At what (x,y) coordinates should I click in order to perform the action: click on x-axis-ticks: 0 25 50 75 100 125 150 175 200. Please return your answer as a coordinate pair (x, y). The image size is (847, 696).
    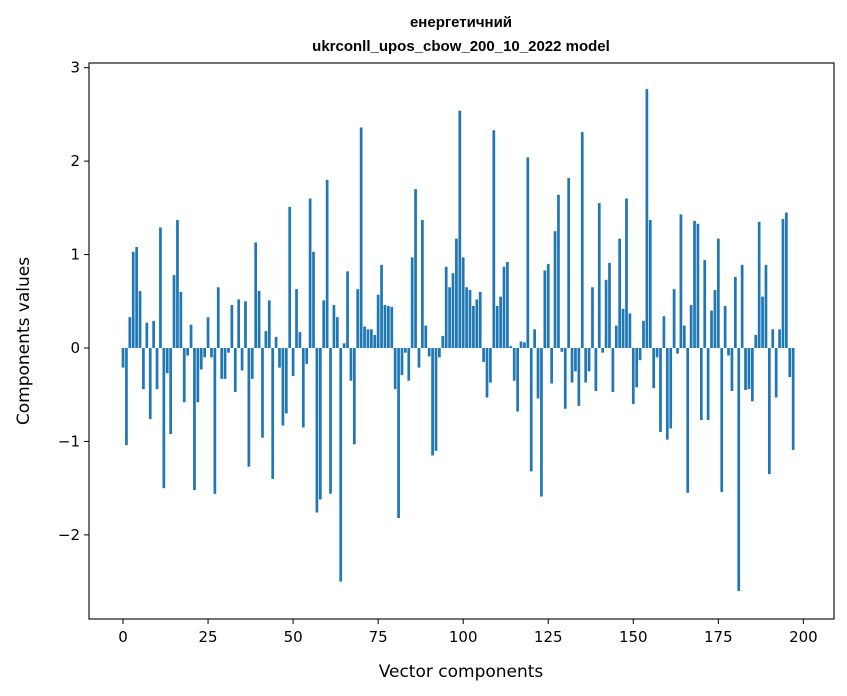
    Looking at the image, I should click on (468, 632).